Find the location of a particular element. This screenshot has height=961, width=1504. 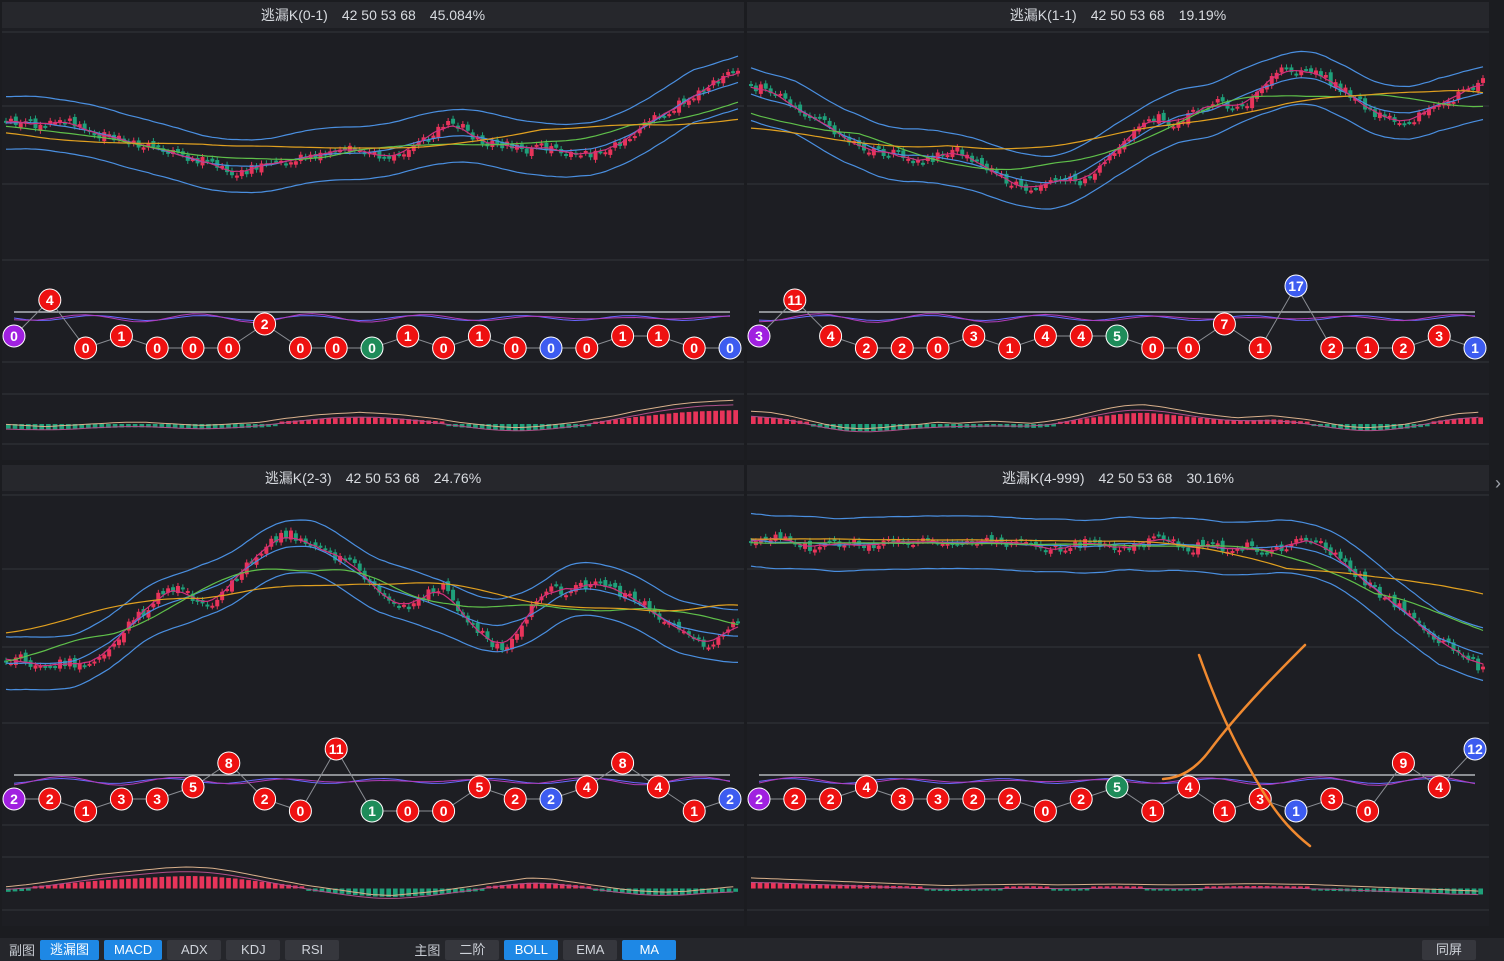

main-btn-ema: EMA is located at coordinates (590, 949).